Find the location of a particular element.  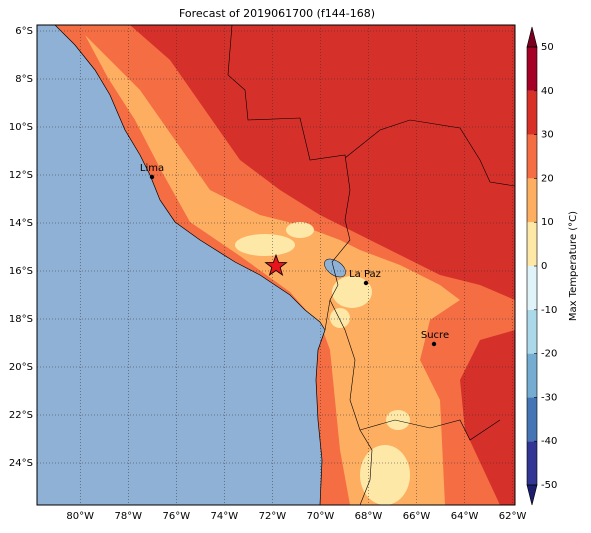

colorbar-label: Max Temperature (°C) is located at coordinates (573, 266).